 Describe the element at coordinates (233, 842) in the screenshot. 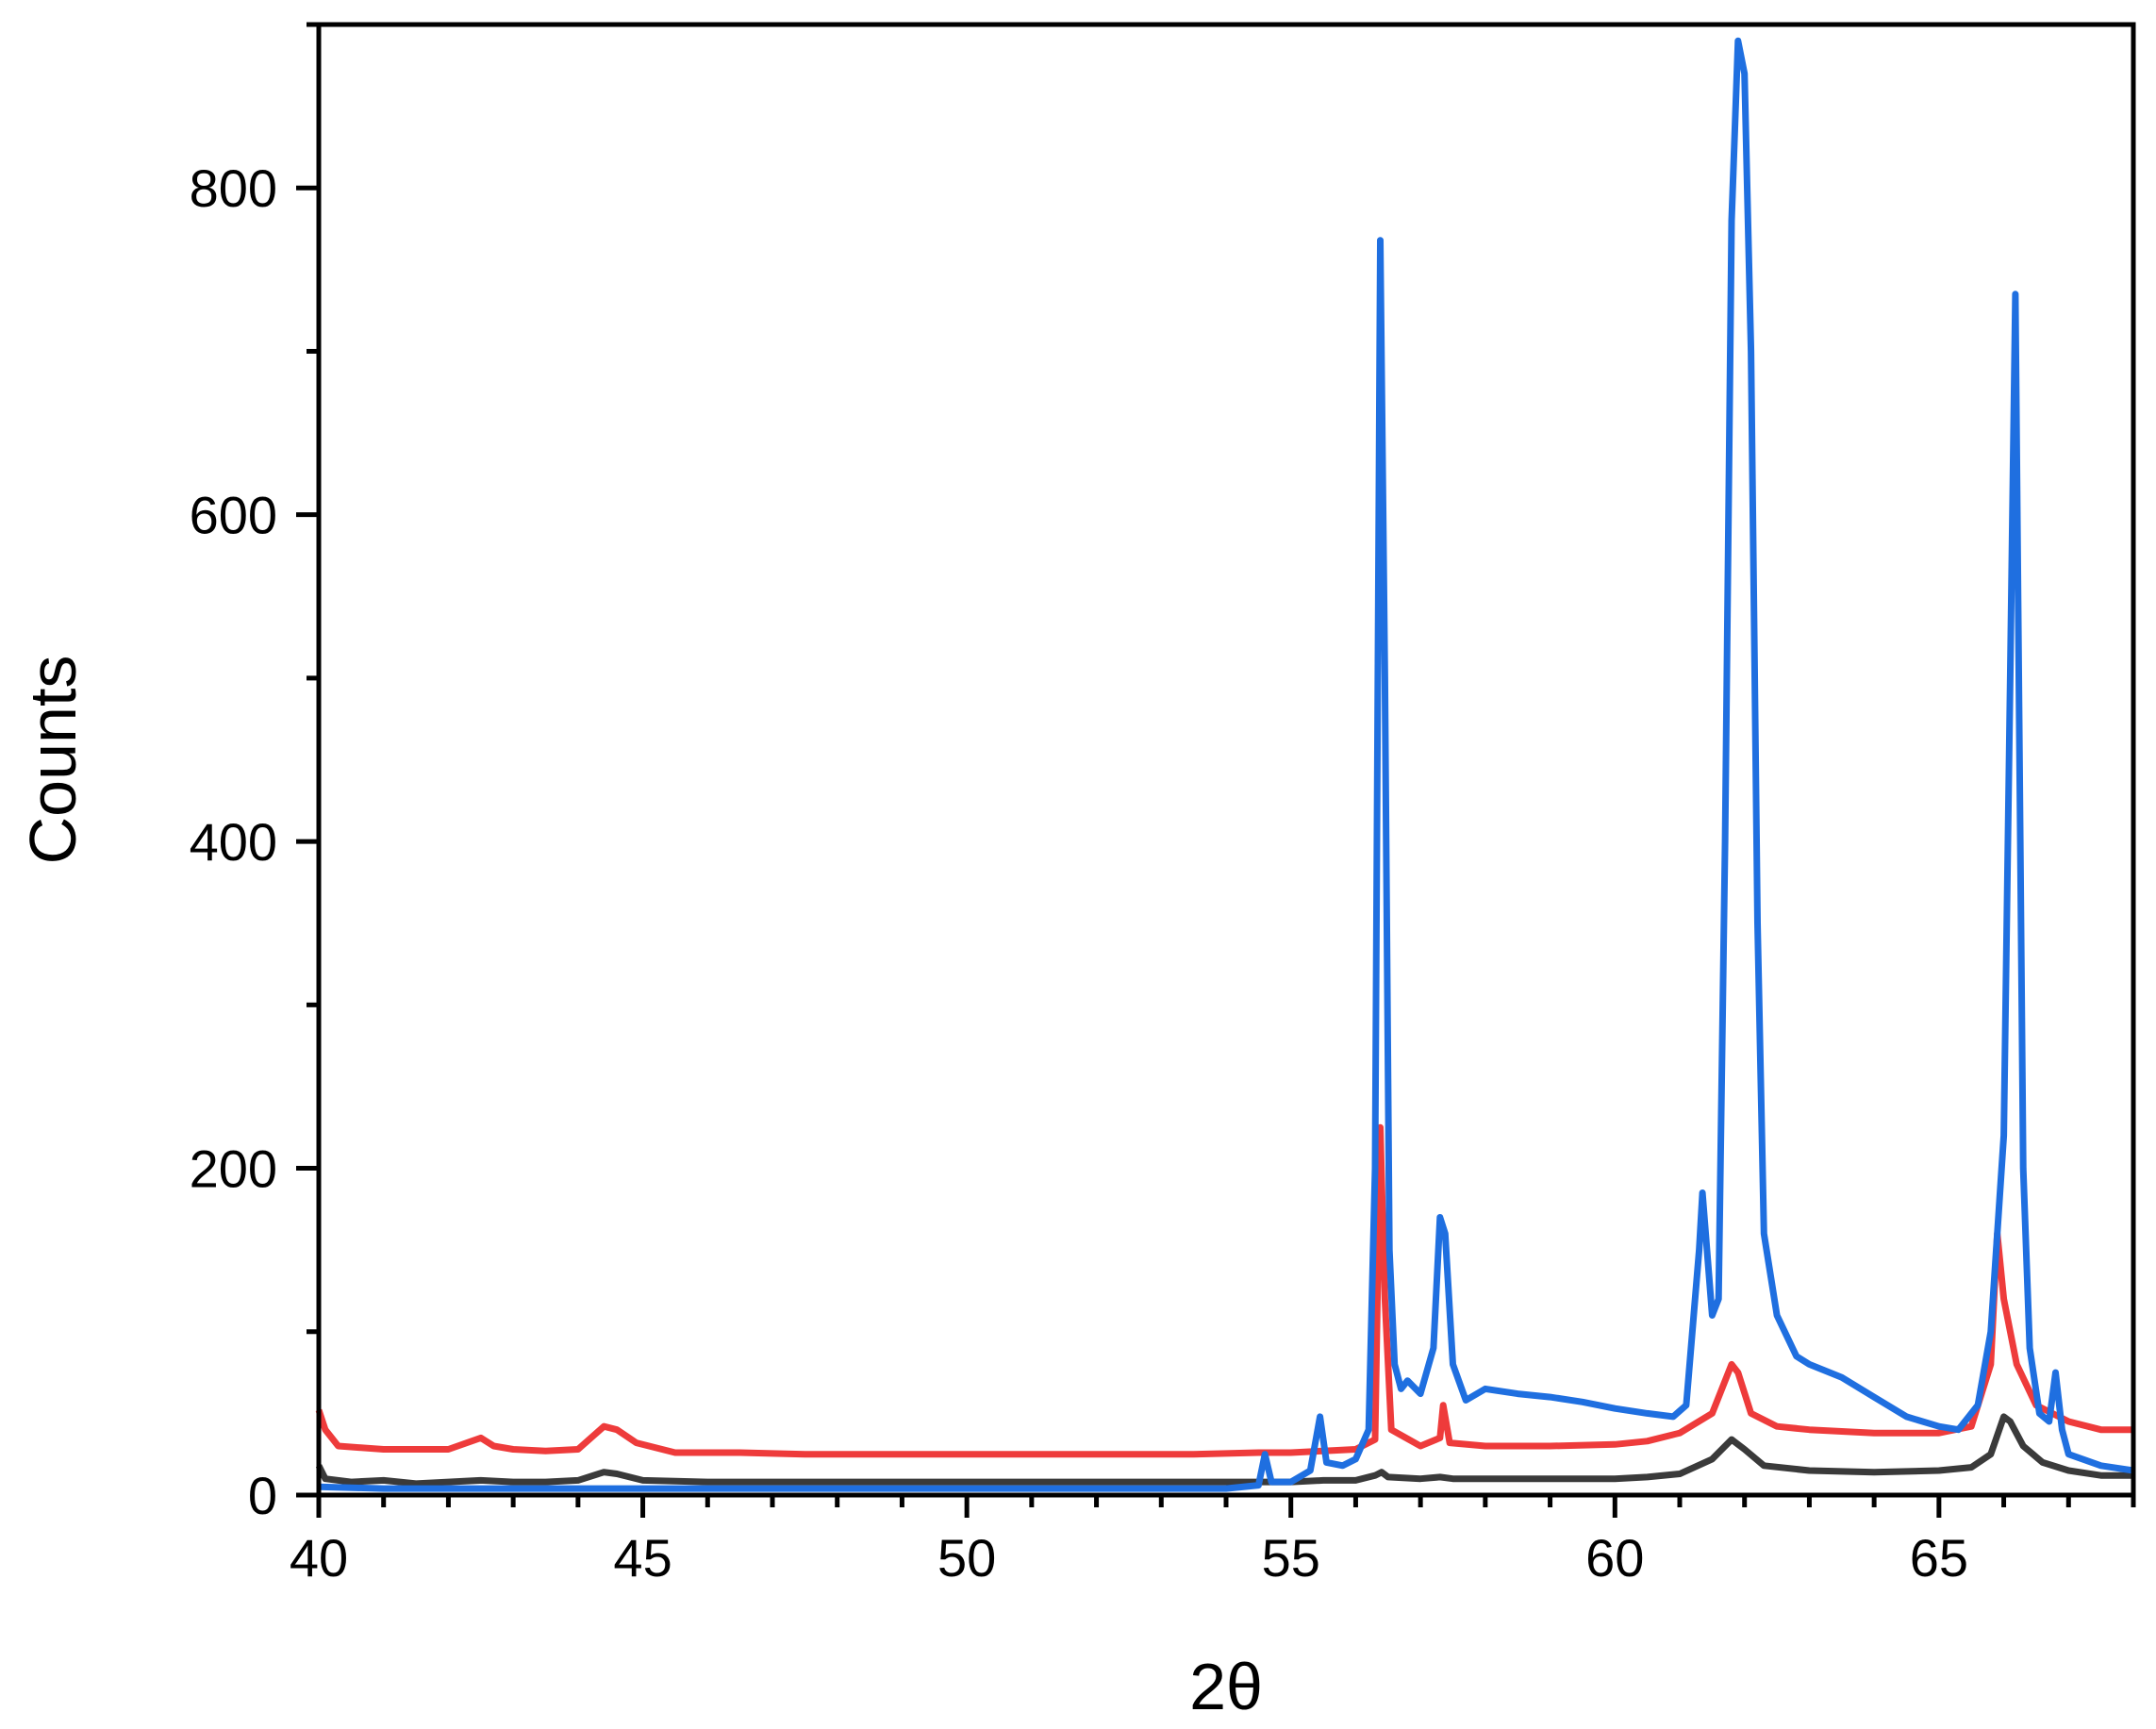

I see `y-tick-label: 400` at that location.